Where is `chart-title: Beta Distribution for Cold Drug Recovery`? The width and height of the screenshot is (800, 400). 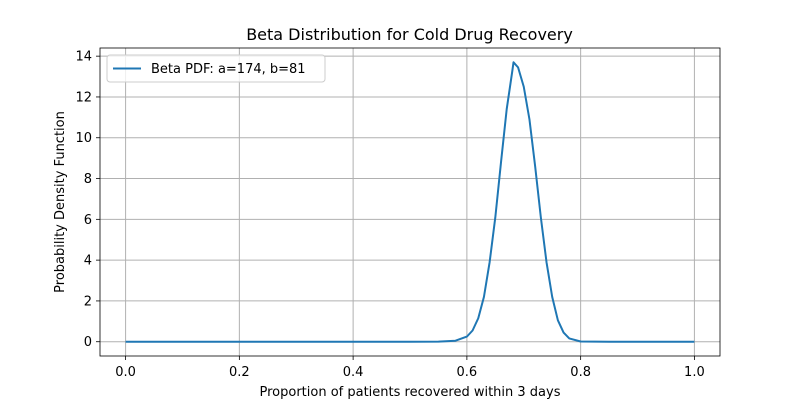 chart-title: Beta Distribution for Cold Drug Recovery is located at coordinates (409, 34).